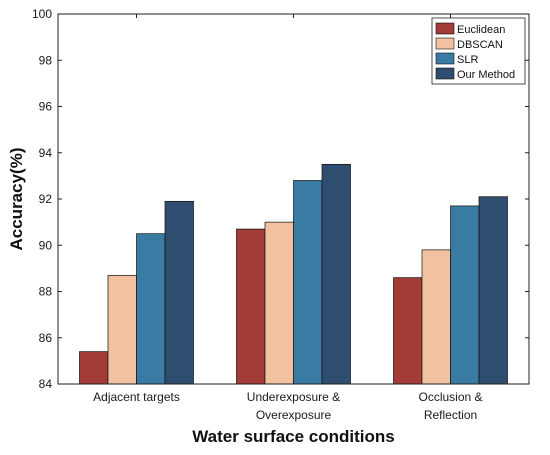 The height and width of the screenshot is (455, 550). I want to click on x-tick-label: Overexposure, so click(294, 415).